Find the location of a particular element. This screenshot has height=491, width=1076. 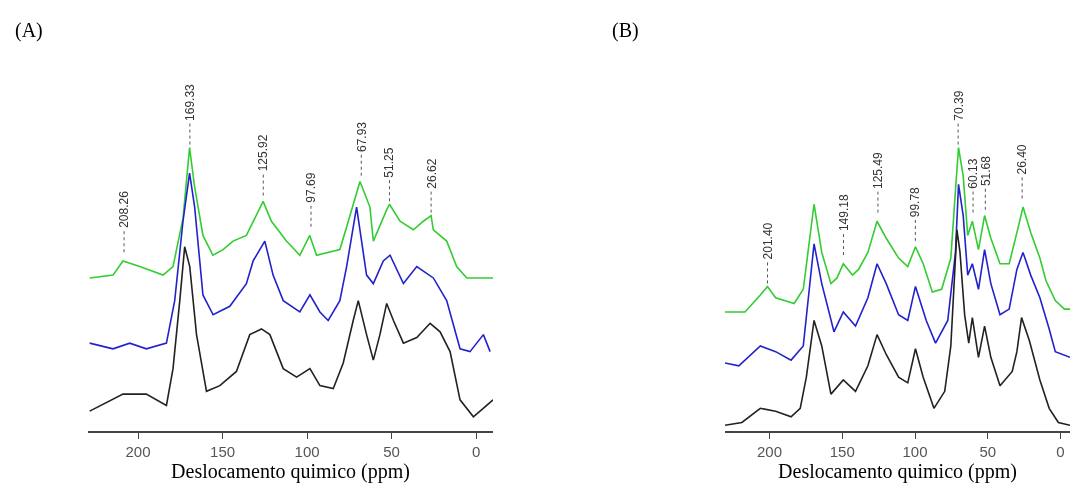

chart-title: (B) is located at coordinates (625, 30).